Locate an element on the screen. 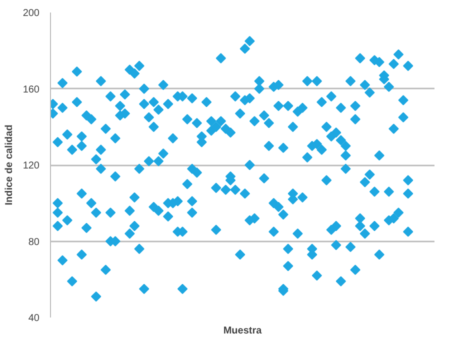 This screenshot has width=450, height=339. x-axis-title: Muestra is located at coordinates (242, 331).